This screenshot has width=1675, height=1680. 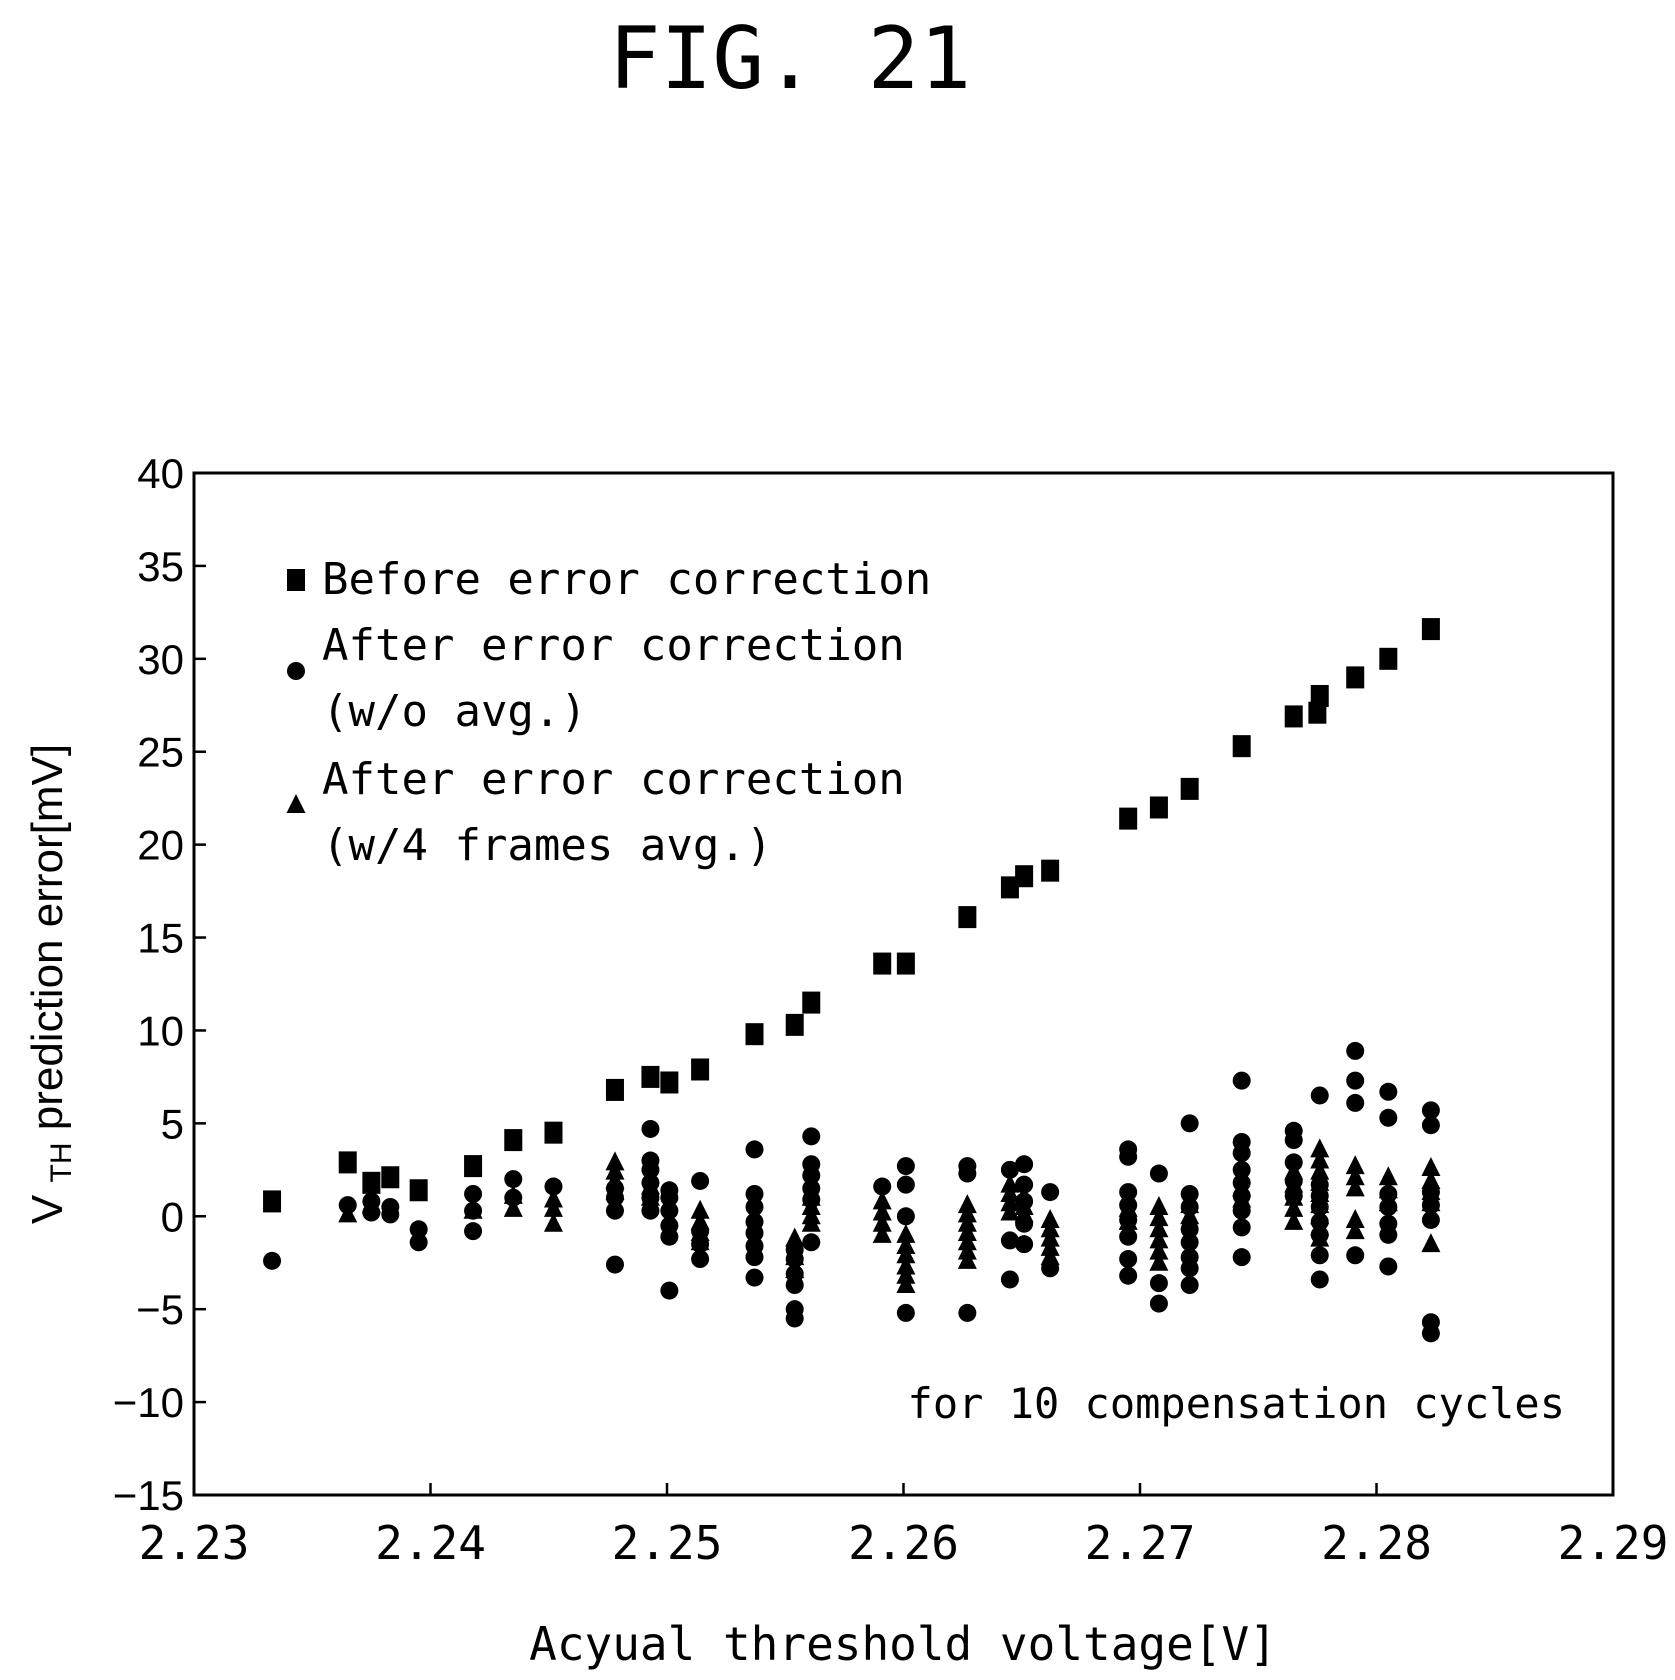 What do you see at coordinates (160, 659) in the screenshot?
I see `y-tick-label: 30` at bounding box center [160, 659].